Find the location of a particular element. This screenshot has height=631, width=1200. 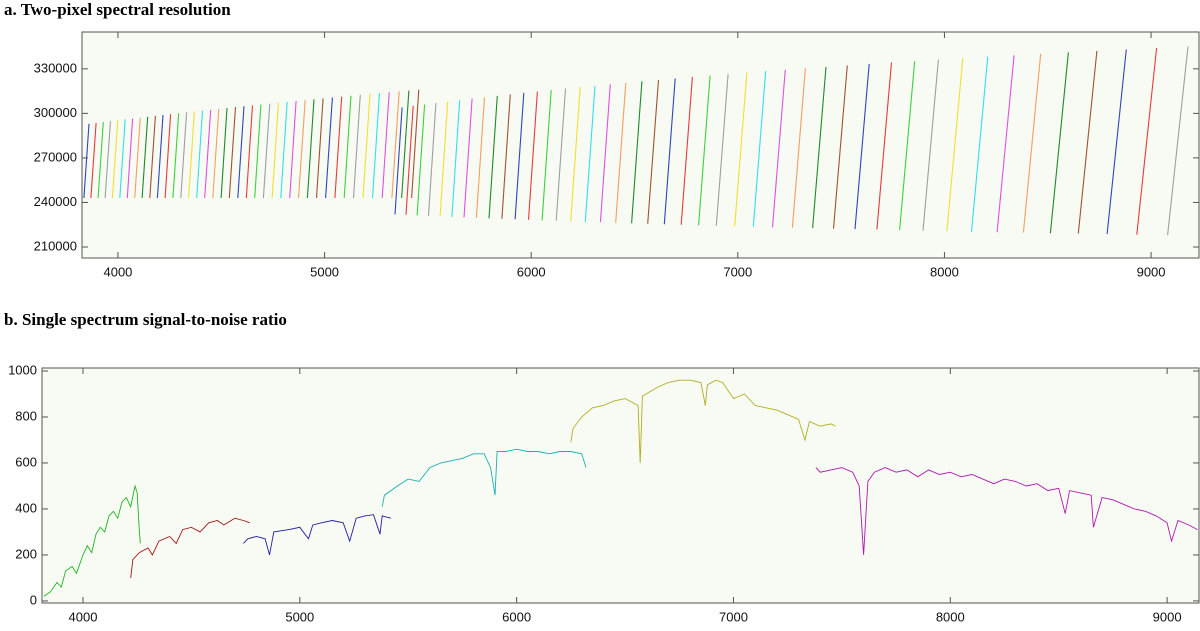

y-tick-label: 330000 is located at coordinates (55, 67).